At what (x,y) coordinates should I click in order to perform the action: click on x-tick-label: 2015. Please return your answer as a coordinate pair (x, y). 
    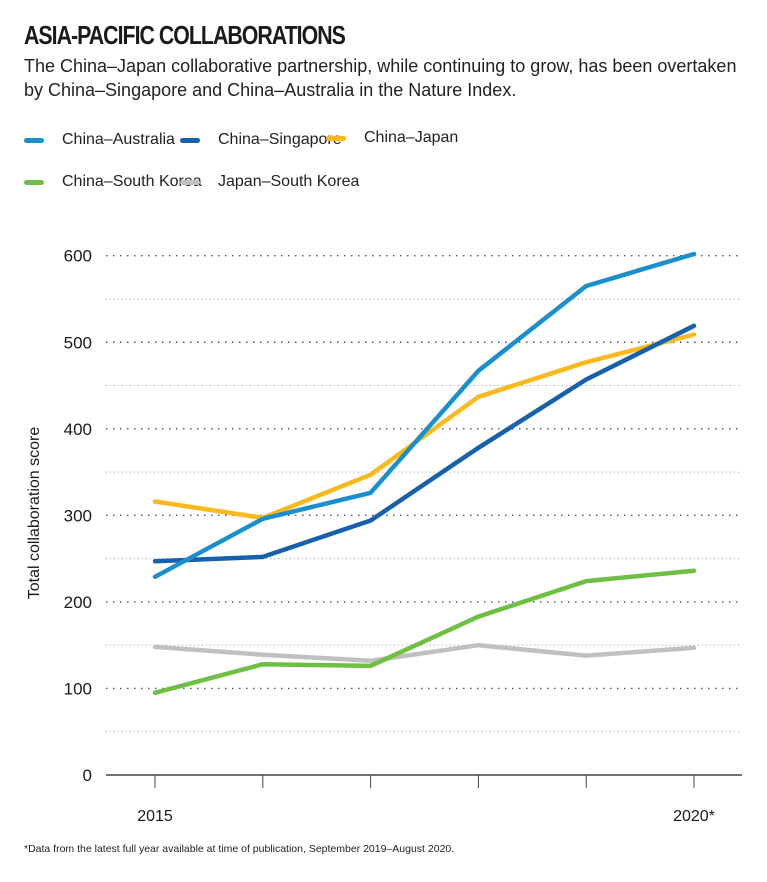
    Looking at the image, I should click on (155, 816).